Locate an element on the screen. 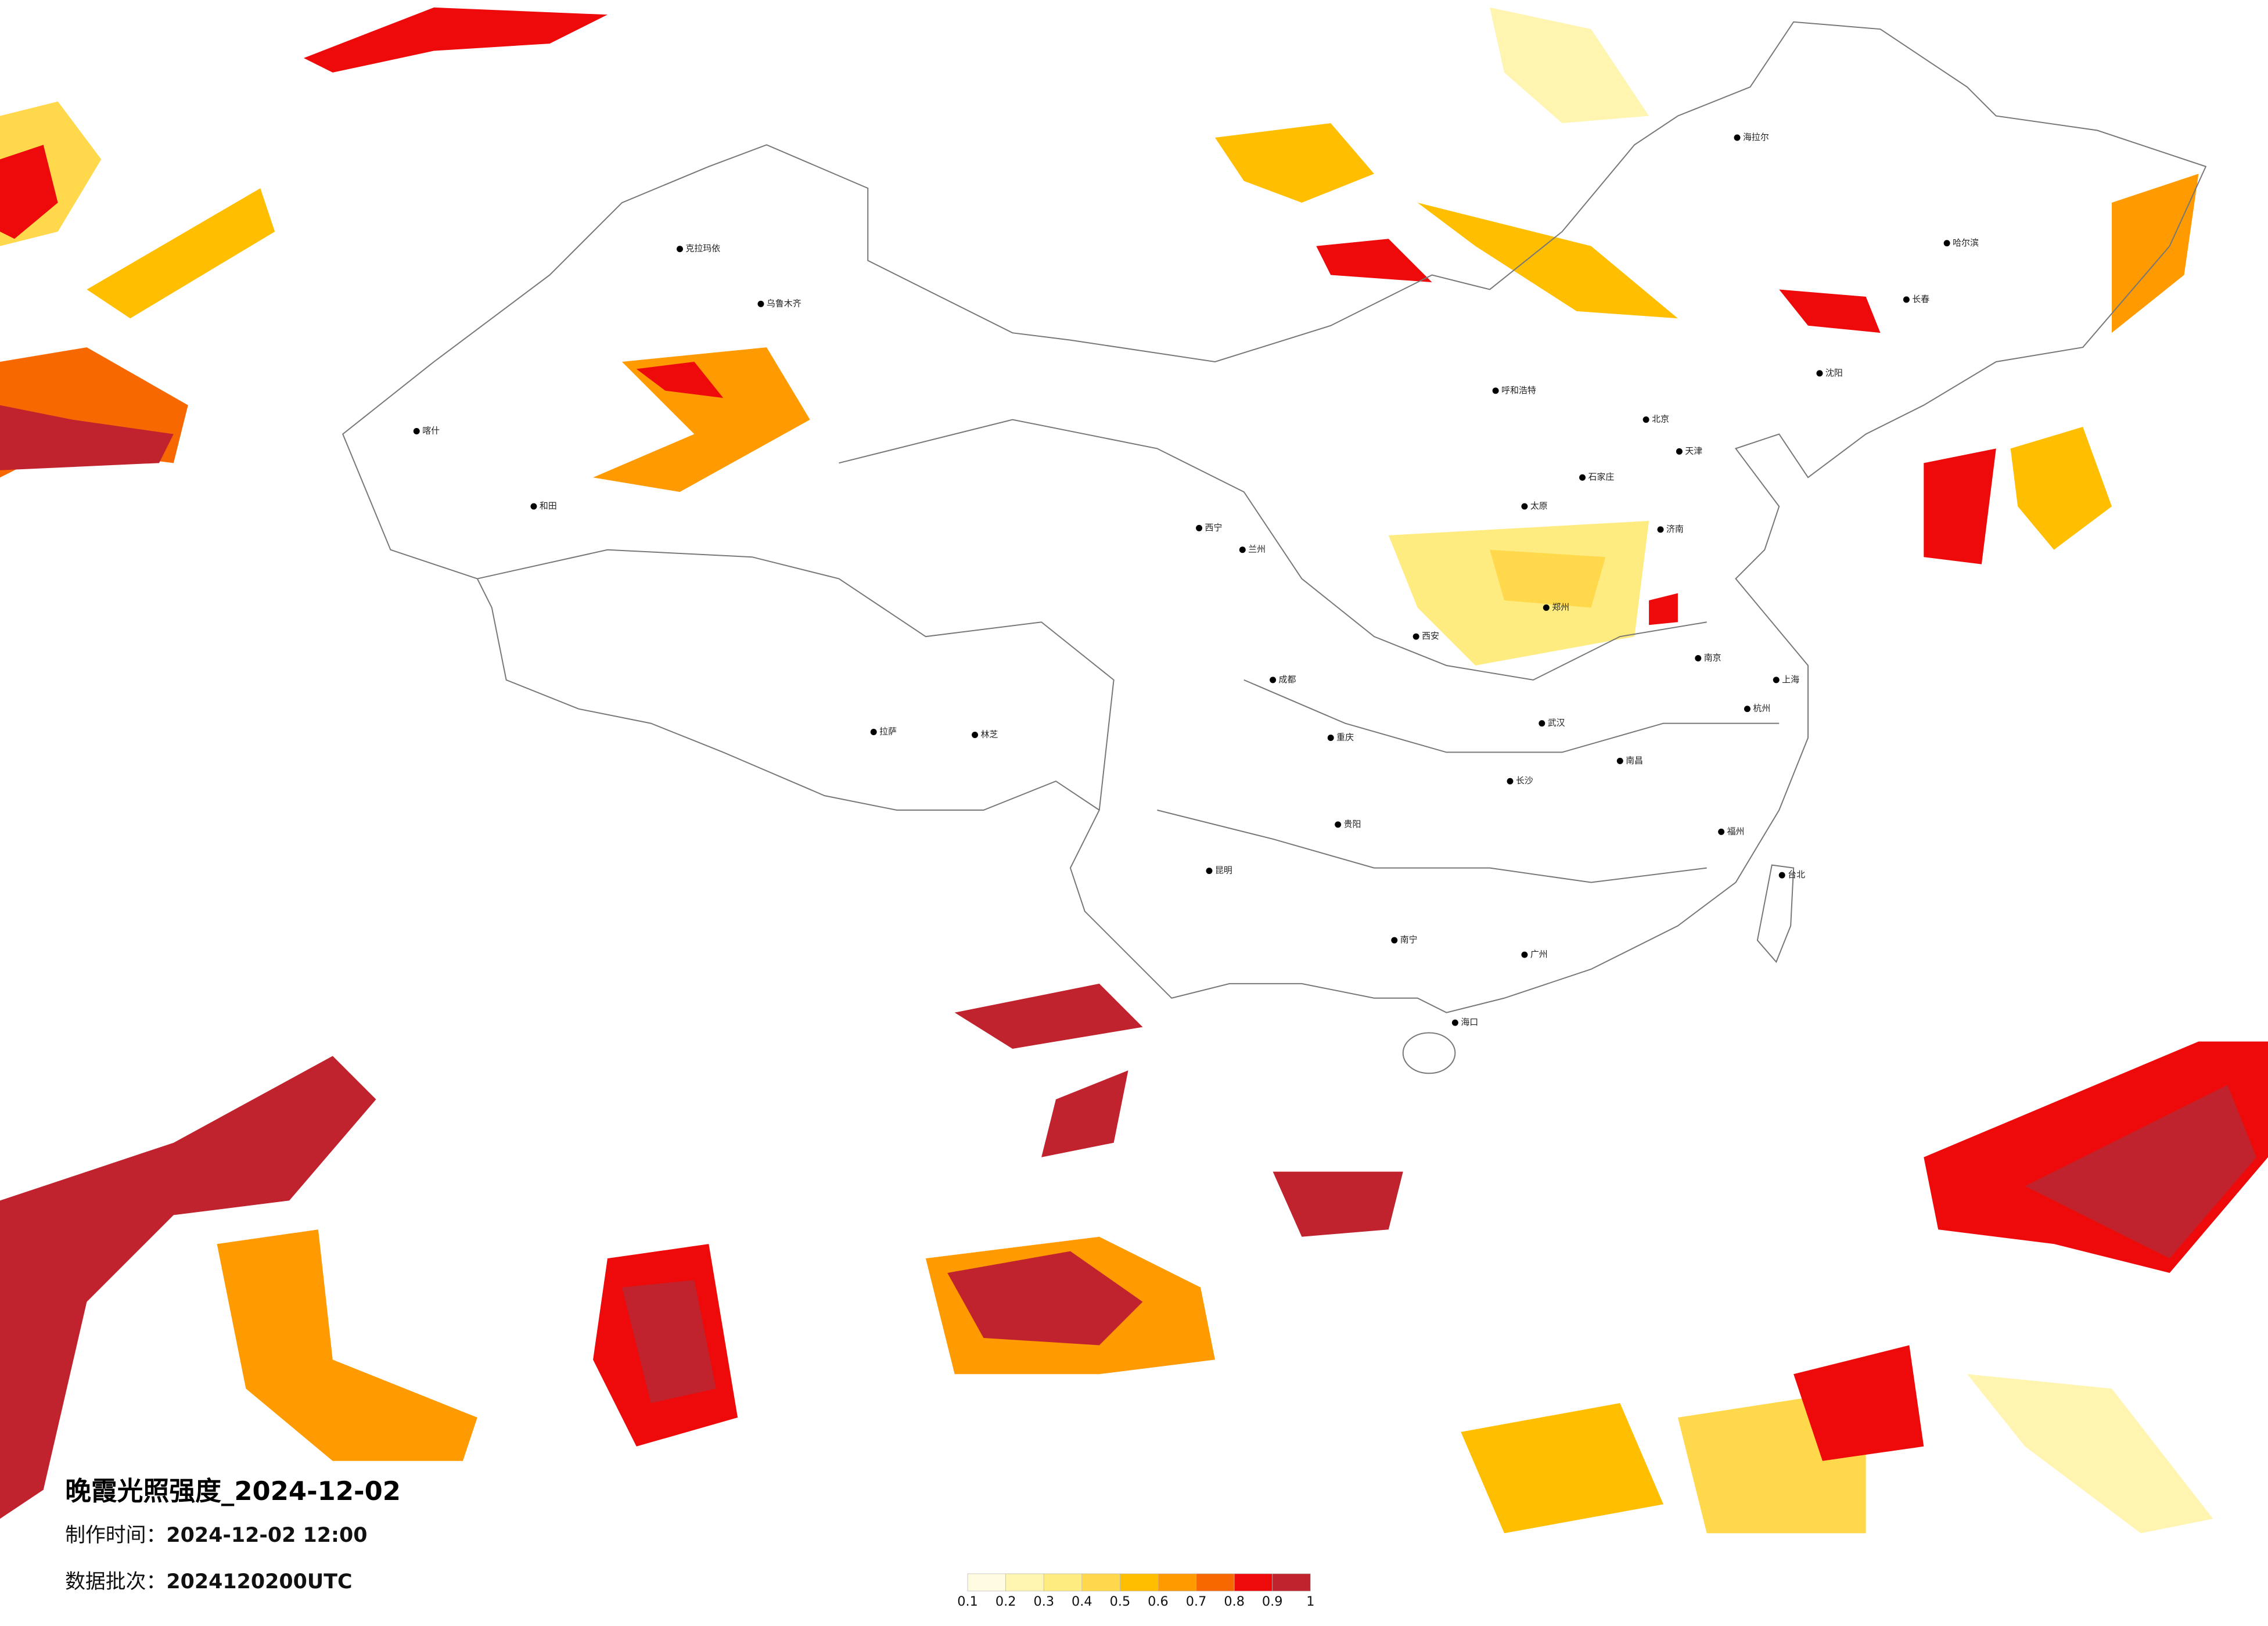  made-label: 制作时间： is located at coordinates (115, 1535).